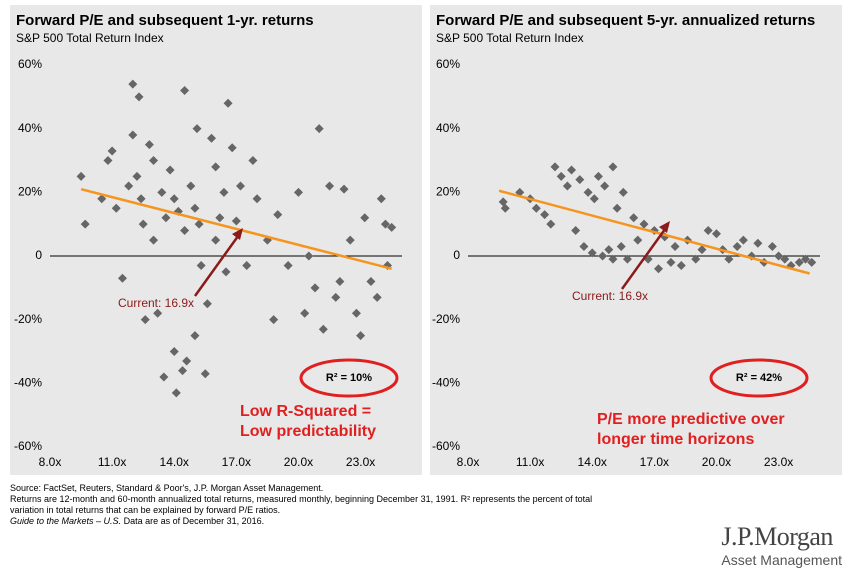 The height and width of the screenshot is (577, 854). I want to click on y-tick-label: -60%, so click(28, 446).